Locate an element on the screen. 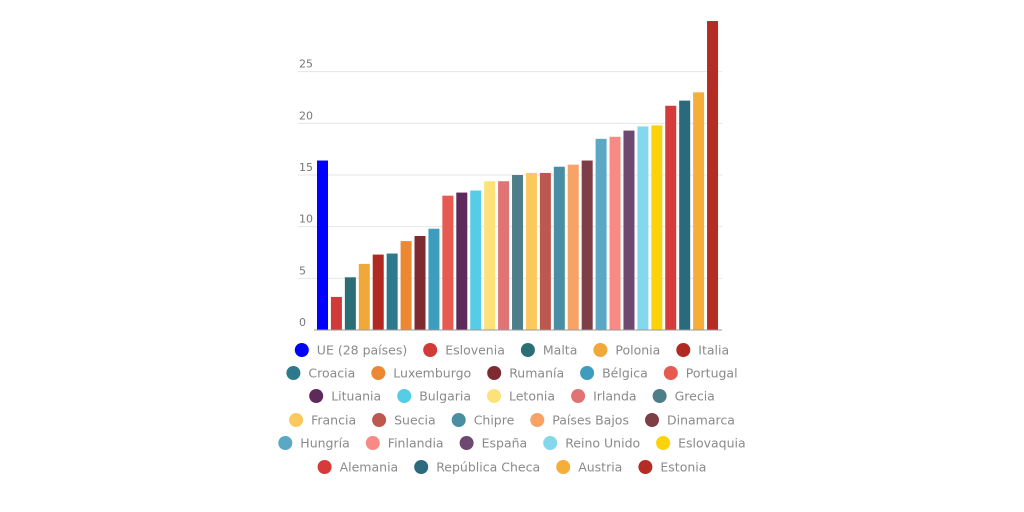  legend-label-13: Irlanda is located at coordinates (614, 396).